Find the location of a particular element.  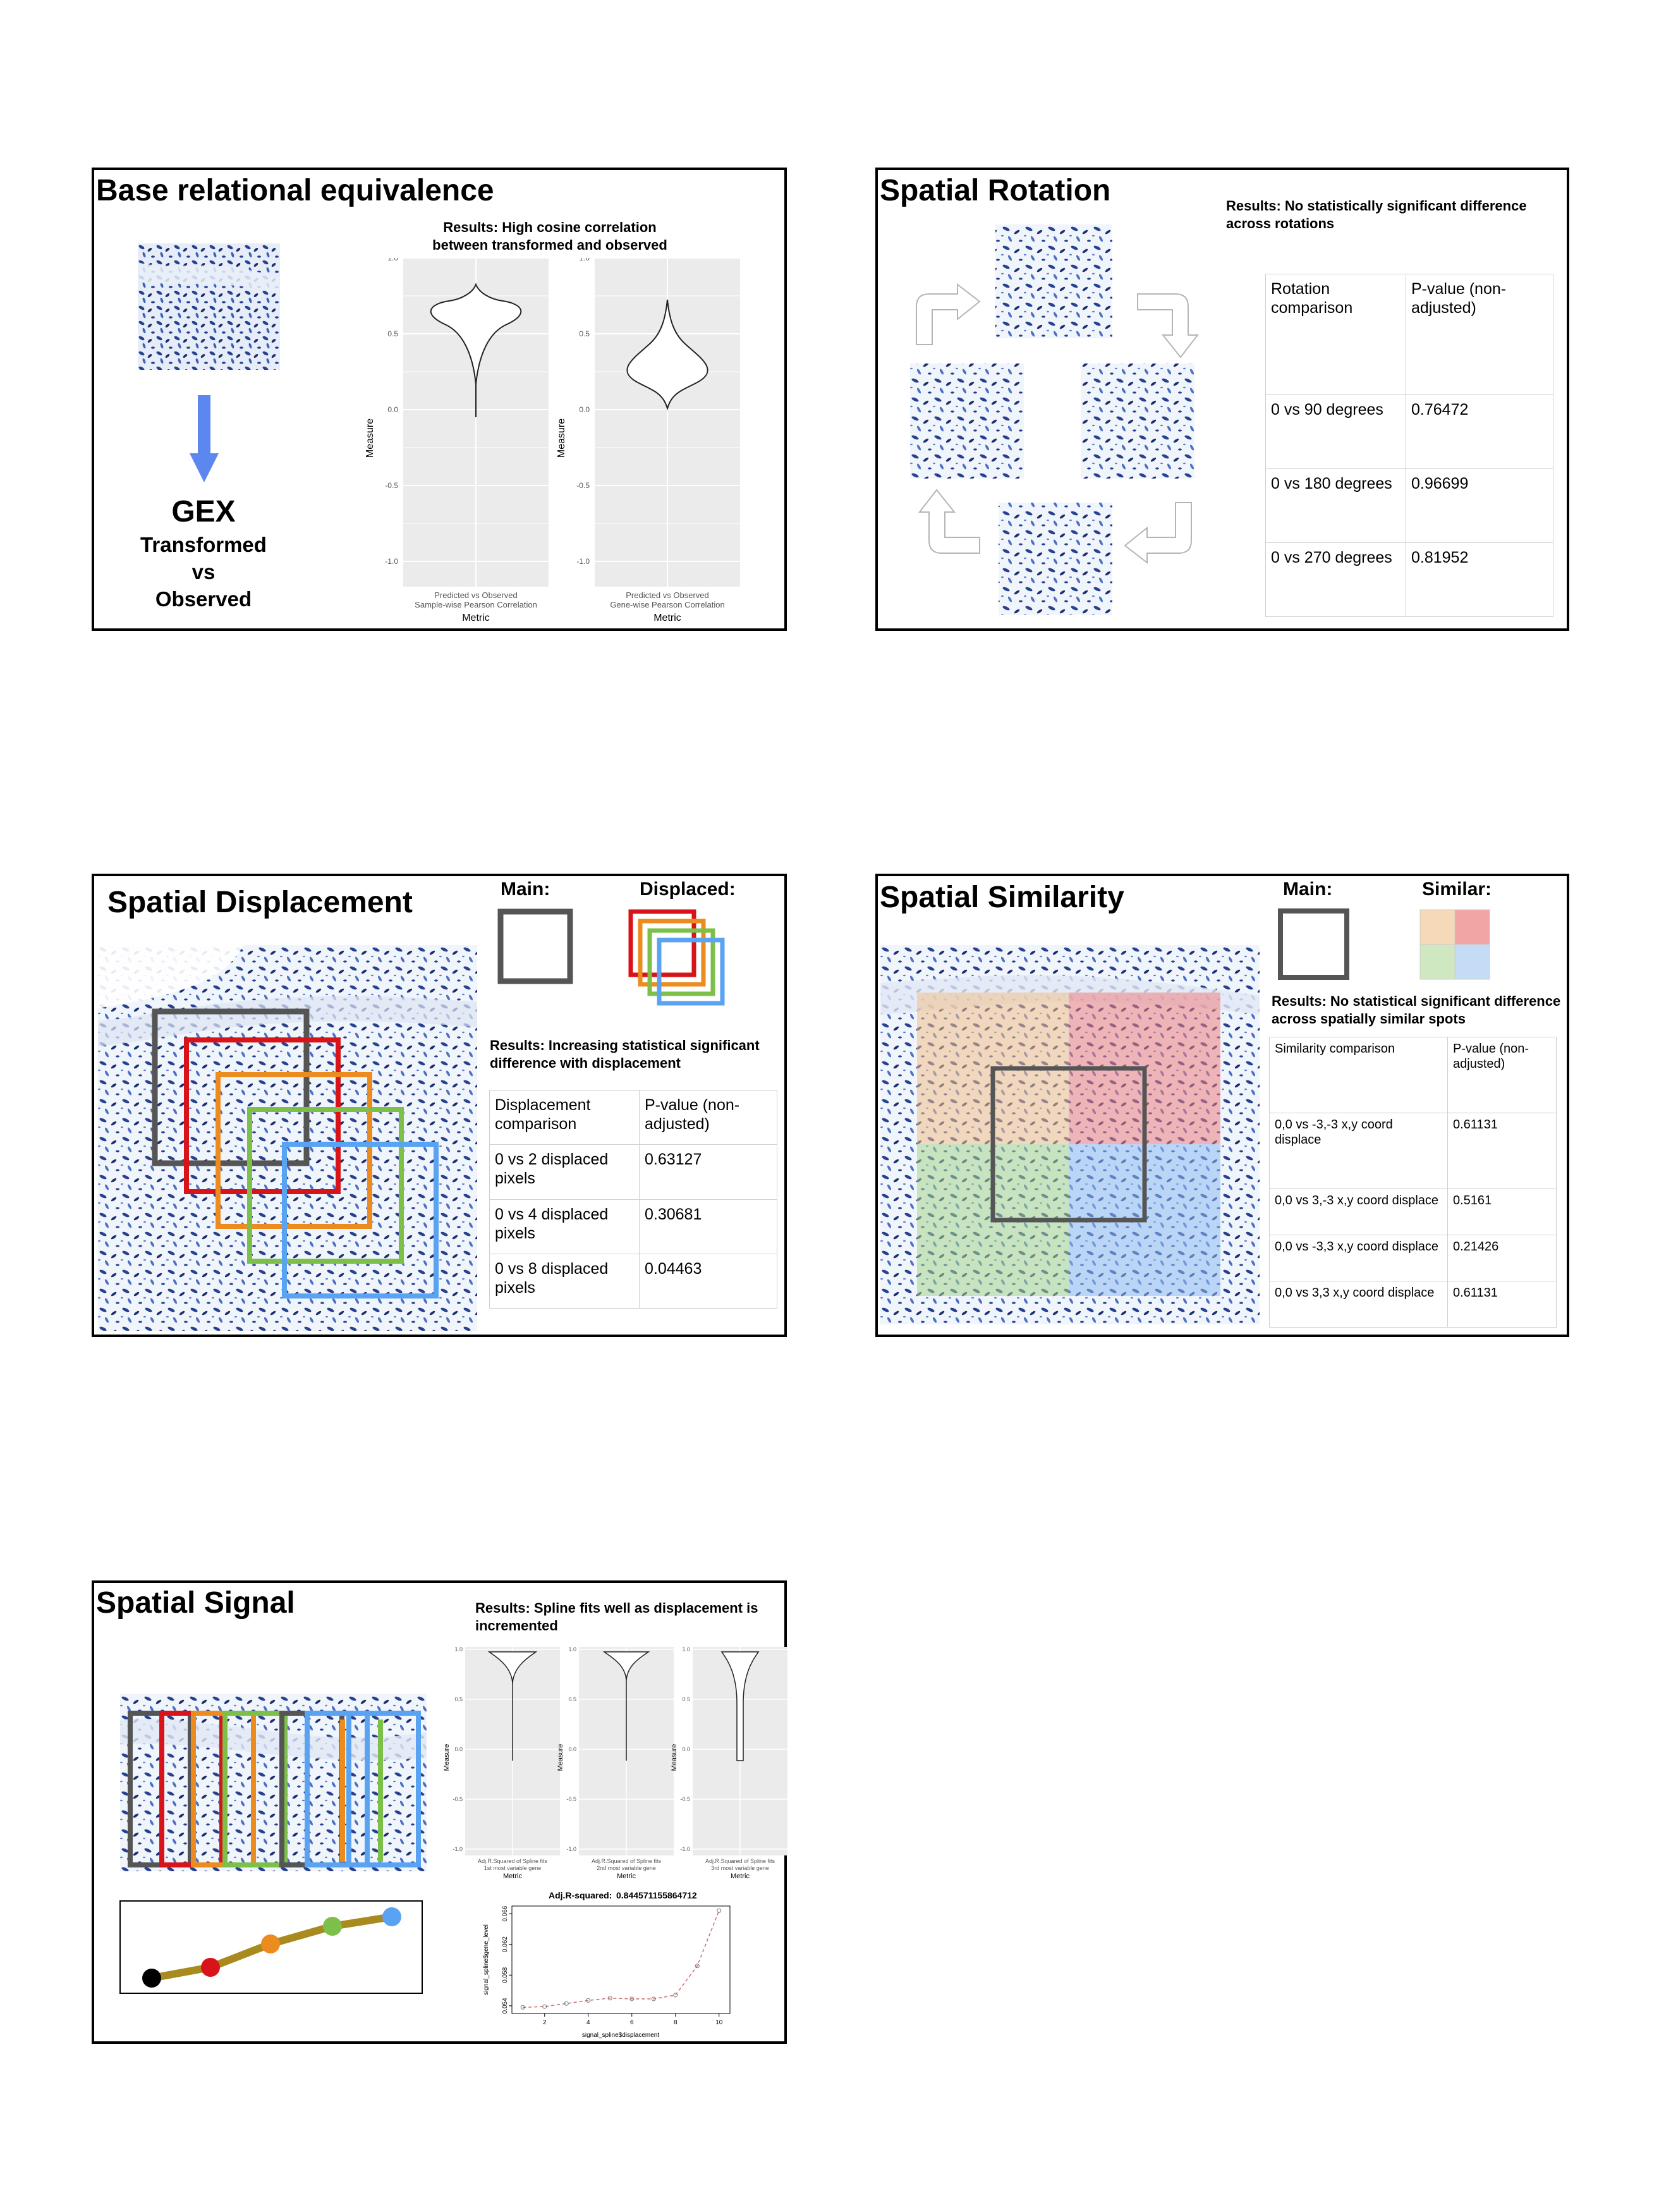

violin-shape is located at coordinates (667, 355).